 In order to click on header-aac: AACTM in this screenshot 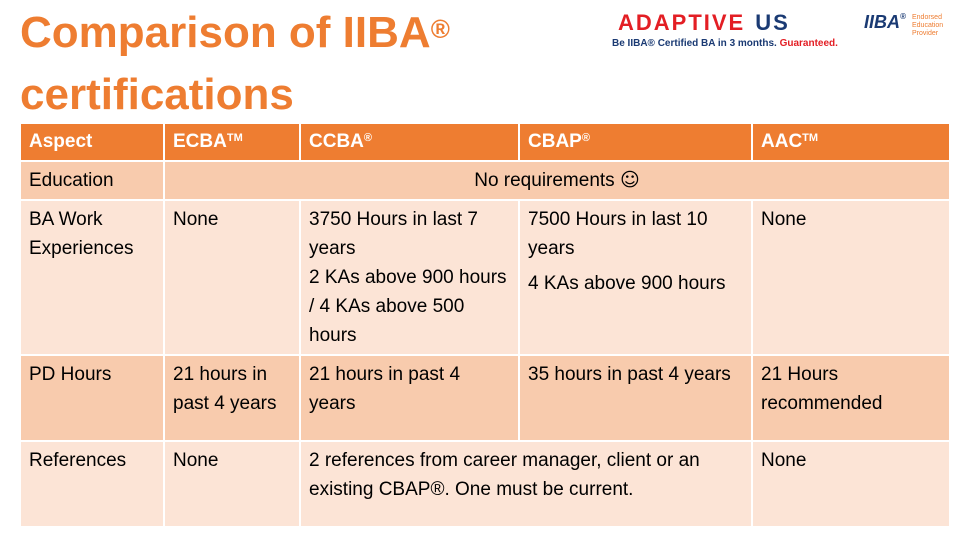, I will do `click(851, 142)`.